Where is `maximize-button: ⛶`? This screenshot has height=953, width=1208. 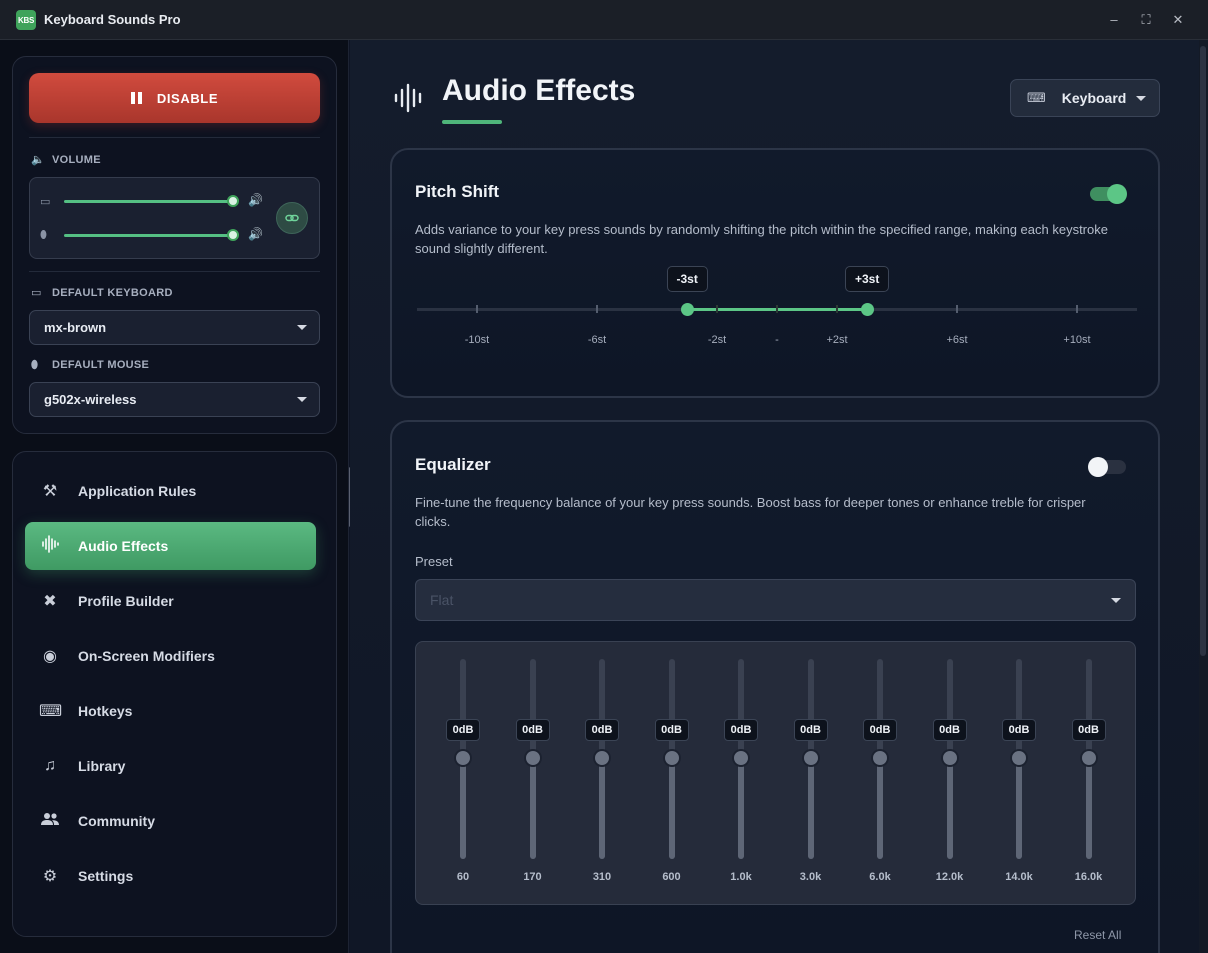
maximize-button: ⛶ is located at coordinates (1146, 19).